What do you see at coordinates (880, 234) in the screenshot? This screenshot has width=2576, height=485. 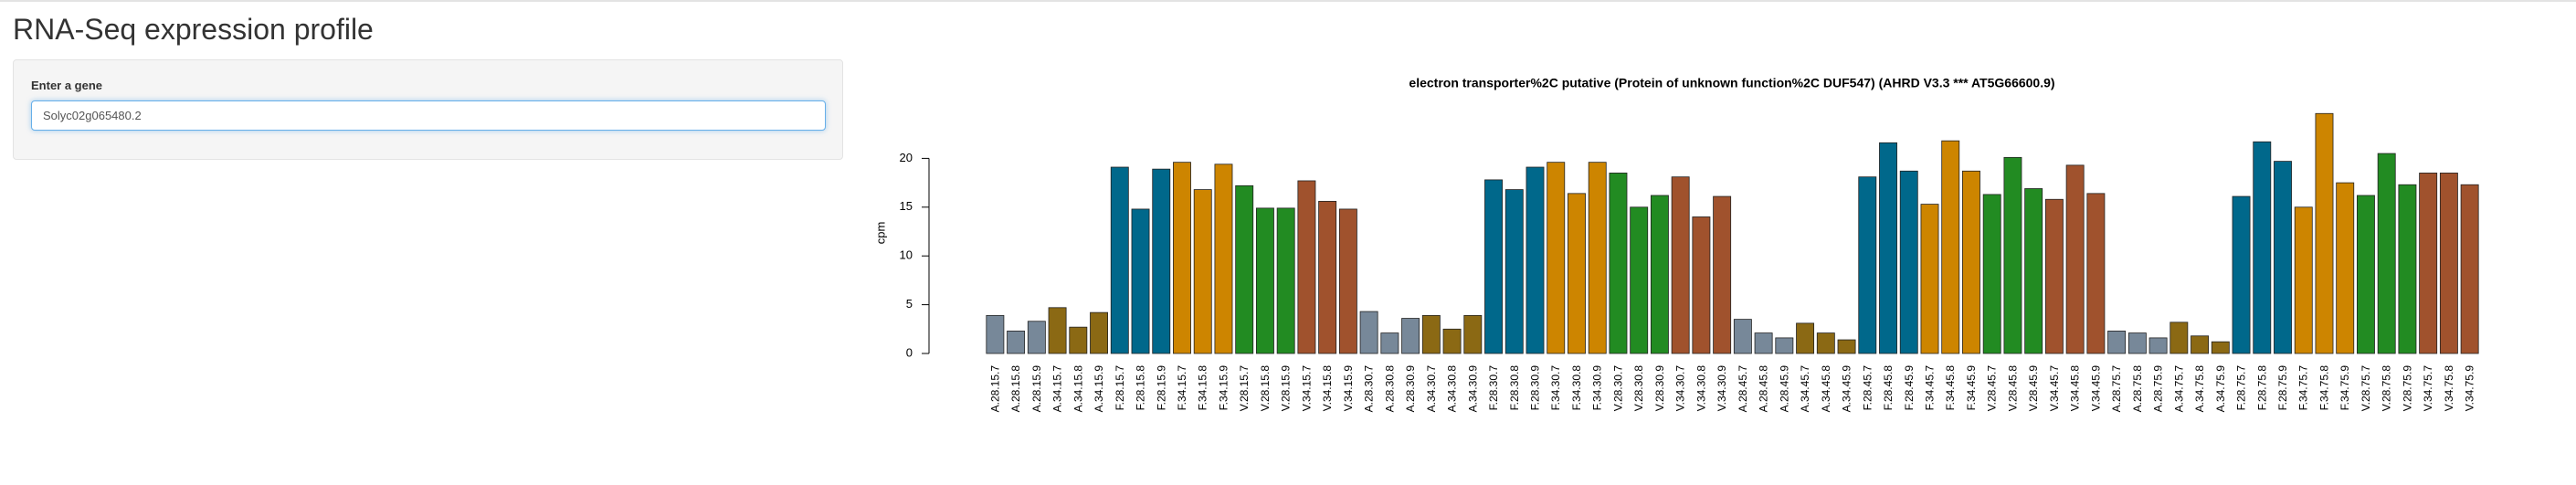 I see `y-axis-label: cpm` at bounding box center [880, 234].